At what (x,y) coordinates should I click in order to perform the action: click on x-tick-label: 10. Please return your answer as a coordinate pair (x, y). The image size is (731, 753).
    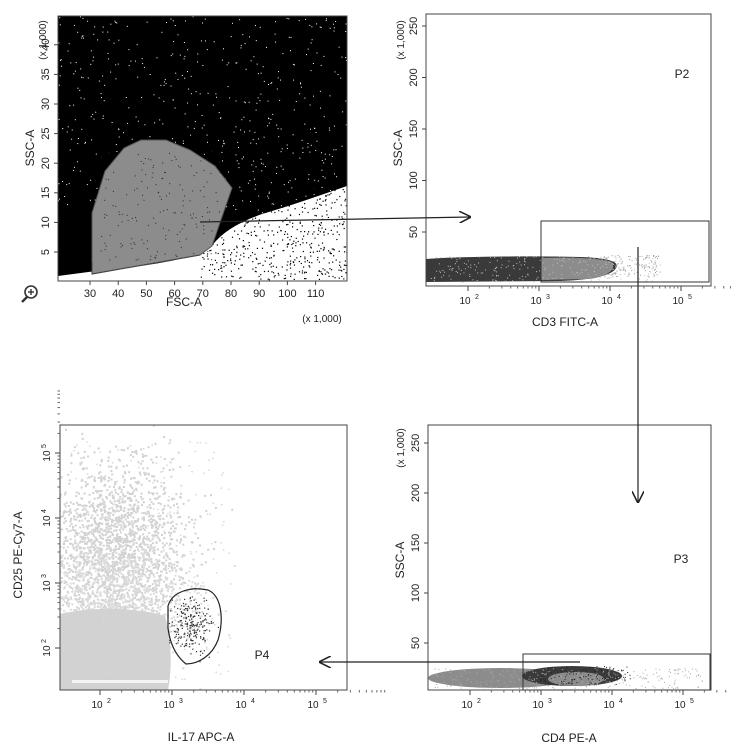
    Looking at the image, I should click on (678, 301).